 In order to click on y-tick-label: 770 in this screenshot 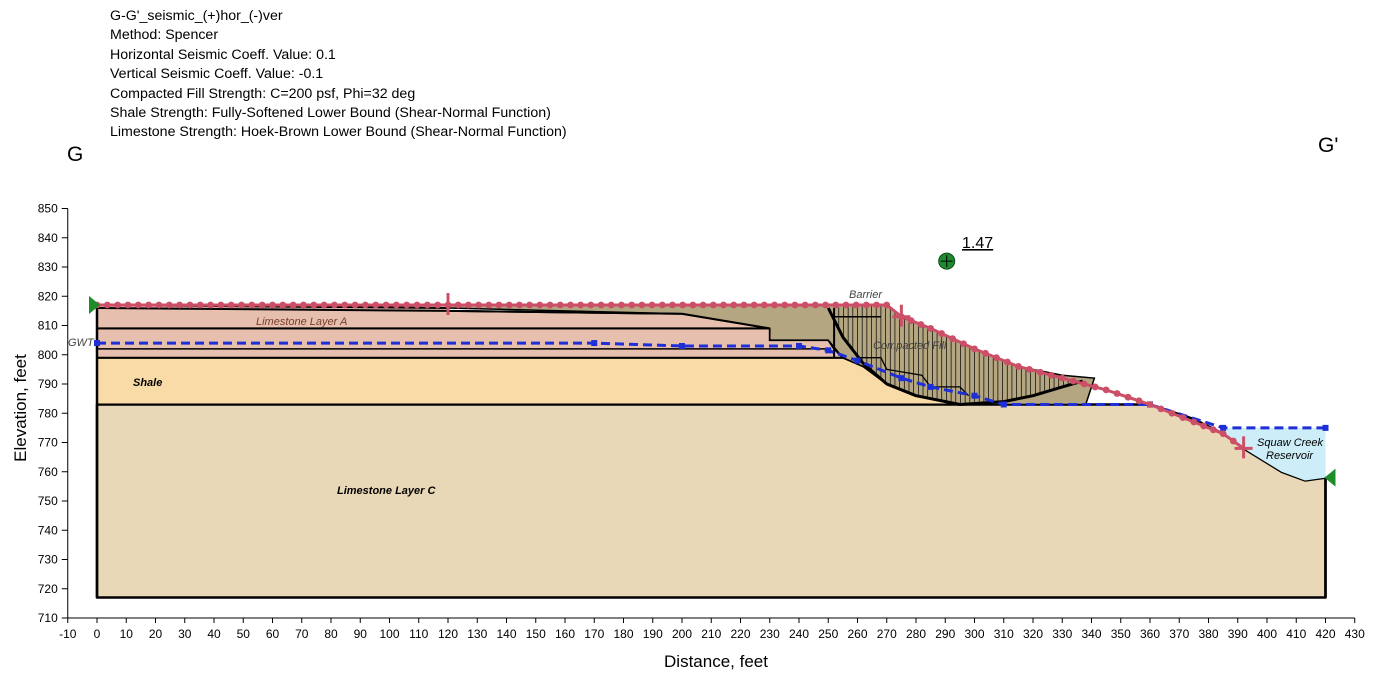, I will do `click(48, 443)`.